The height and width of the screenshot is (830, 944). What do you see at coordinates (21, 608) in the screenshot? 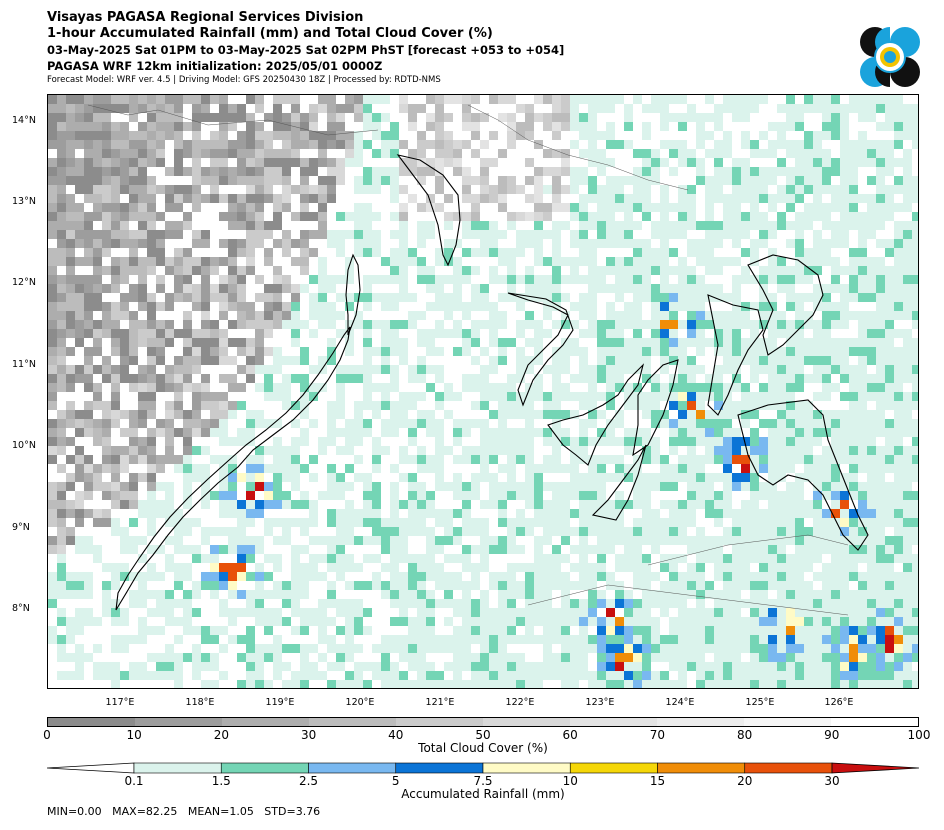
I see `lat-label-8: 8°N` at bounding box center [21, 608].